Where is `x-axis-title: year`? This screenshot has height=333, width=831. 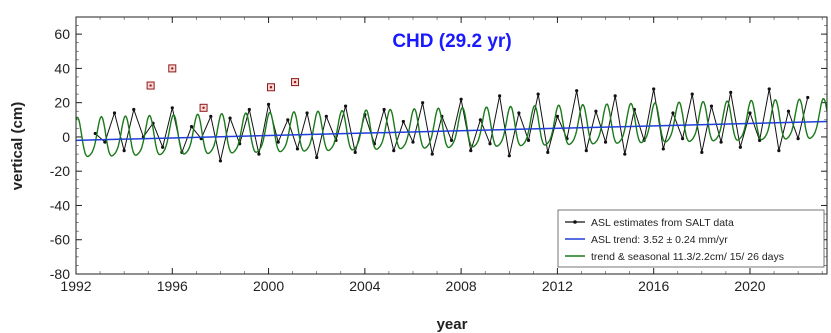
x-axis-title: year is located at coordinates (452, 324).